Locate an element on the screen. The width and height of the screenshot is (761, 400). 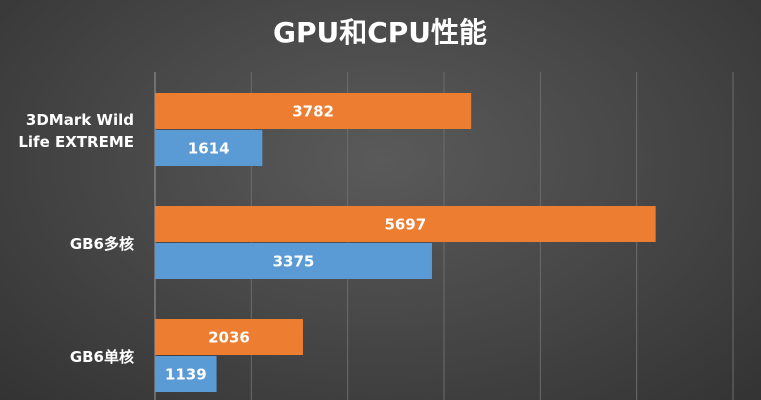
value-label: 3782 is located at coordinates (313, 112).